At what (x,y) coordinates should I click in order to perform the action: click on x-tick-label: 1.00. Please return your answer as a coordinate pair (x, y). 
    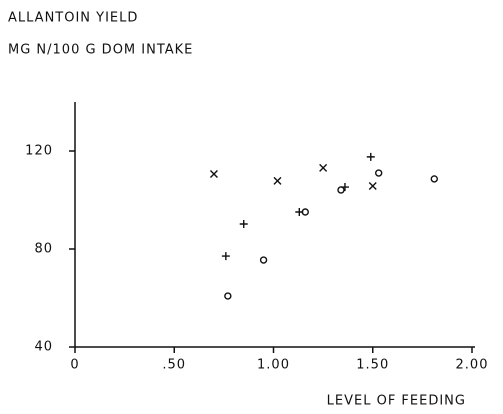
    Looking at the image, I should click on (273, 365).